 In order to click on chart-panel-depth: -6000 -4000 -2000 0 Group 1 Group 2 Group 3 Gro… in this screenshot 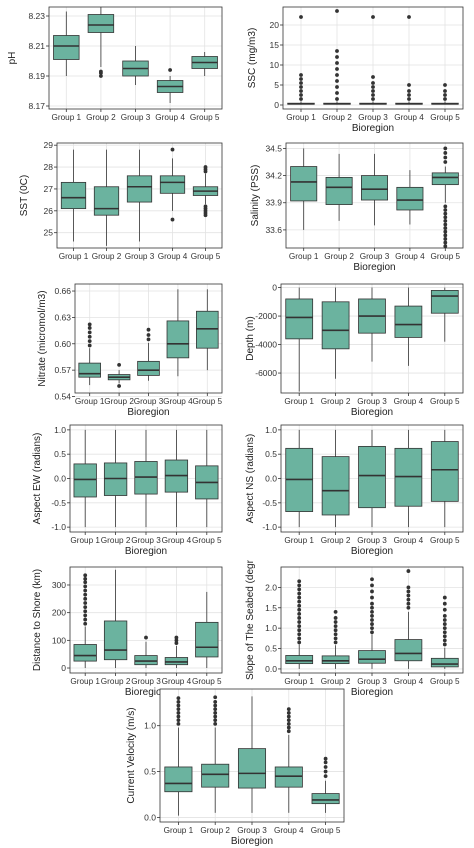, I will do `click(354, 350)`.